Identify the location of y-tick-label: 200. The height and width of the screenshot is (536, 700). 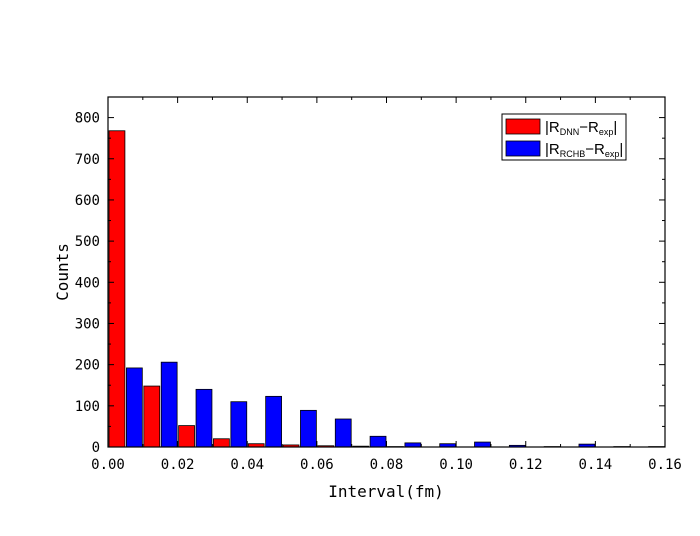
(87, 366).